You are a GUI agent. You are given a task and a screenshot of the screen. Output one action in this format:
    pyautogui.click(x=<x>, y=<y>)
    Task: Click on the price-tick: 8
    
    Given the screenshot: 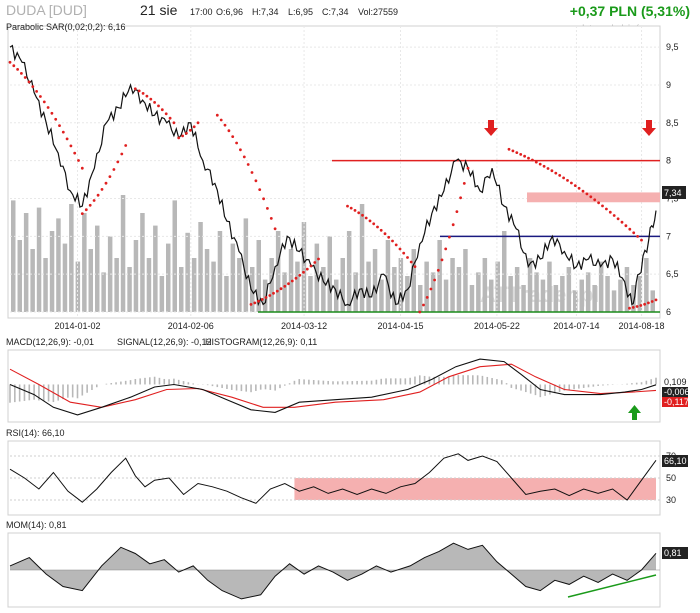 What is the action you would take?
    pyautogui.click(x=668, y=161)
    